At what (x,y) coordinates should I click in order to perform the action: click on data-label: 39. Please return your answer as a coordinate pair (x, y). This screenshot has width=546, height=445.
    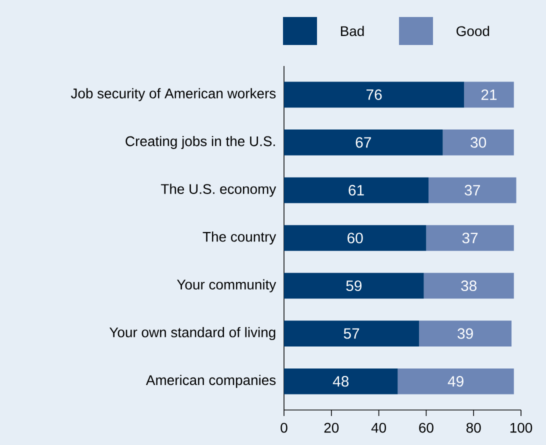
    Looking at the image, I should click on (465, 333).